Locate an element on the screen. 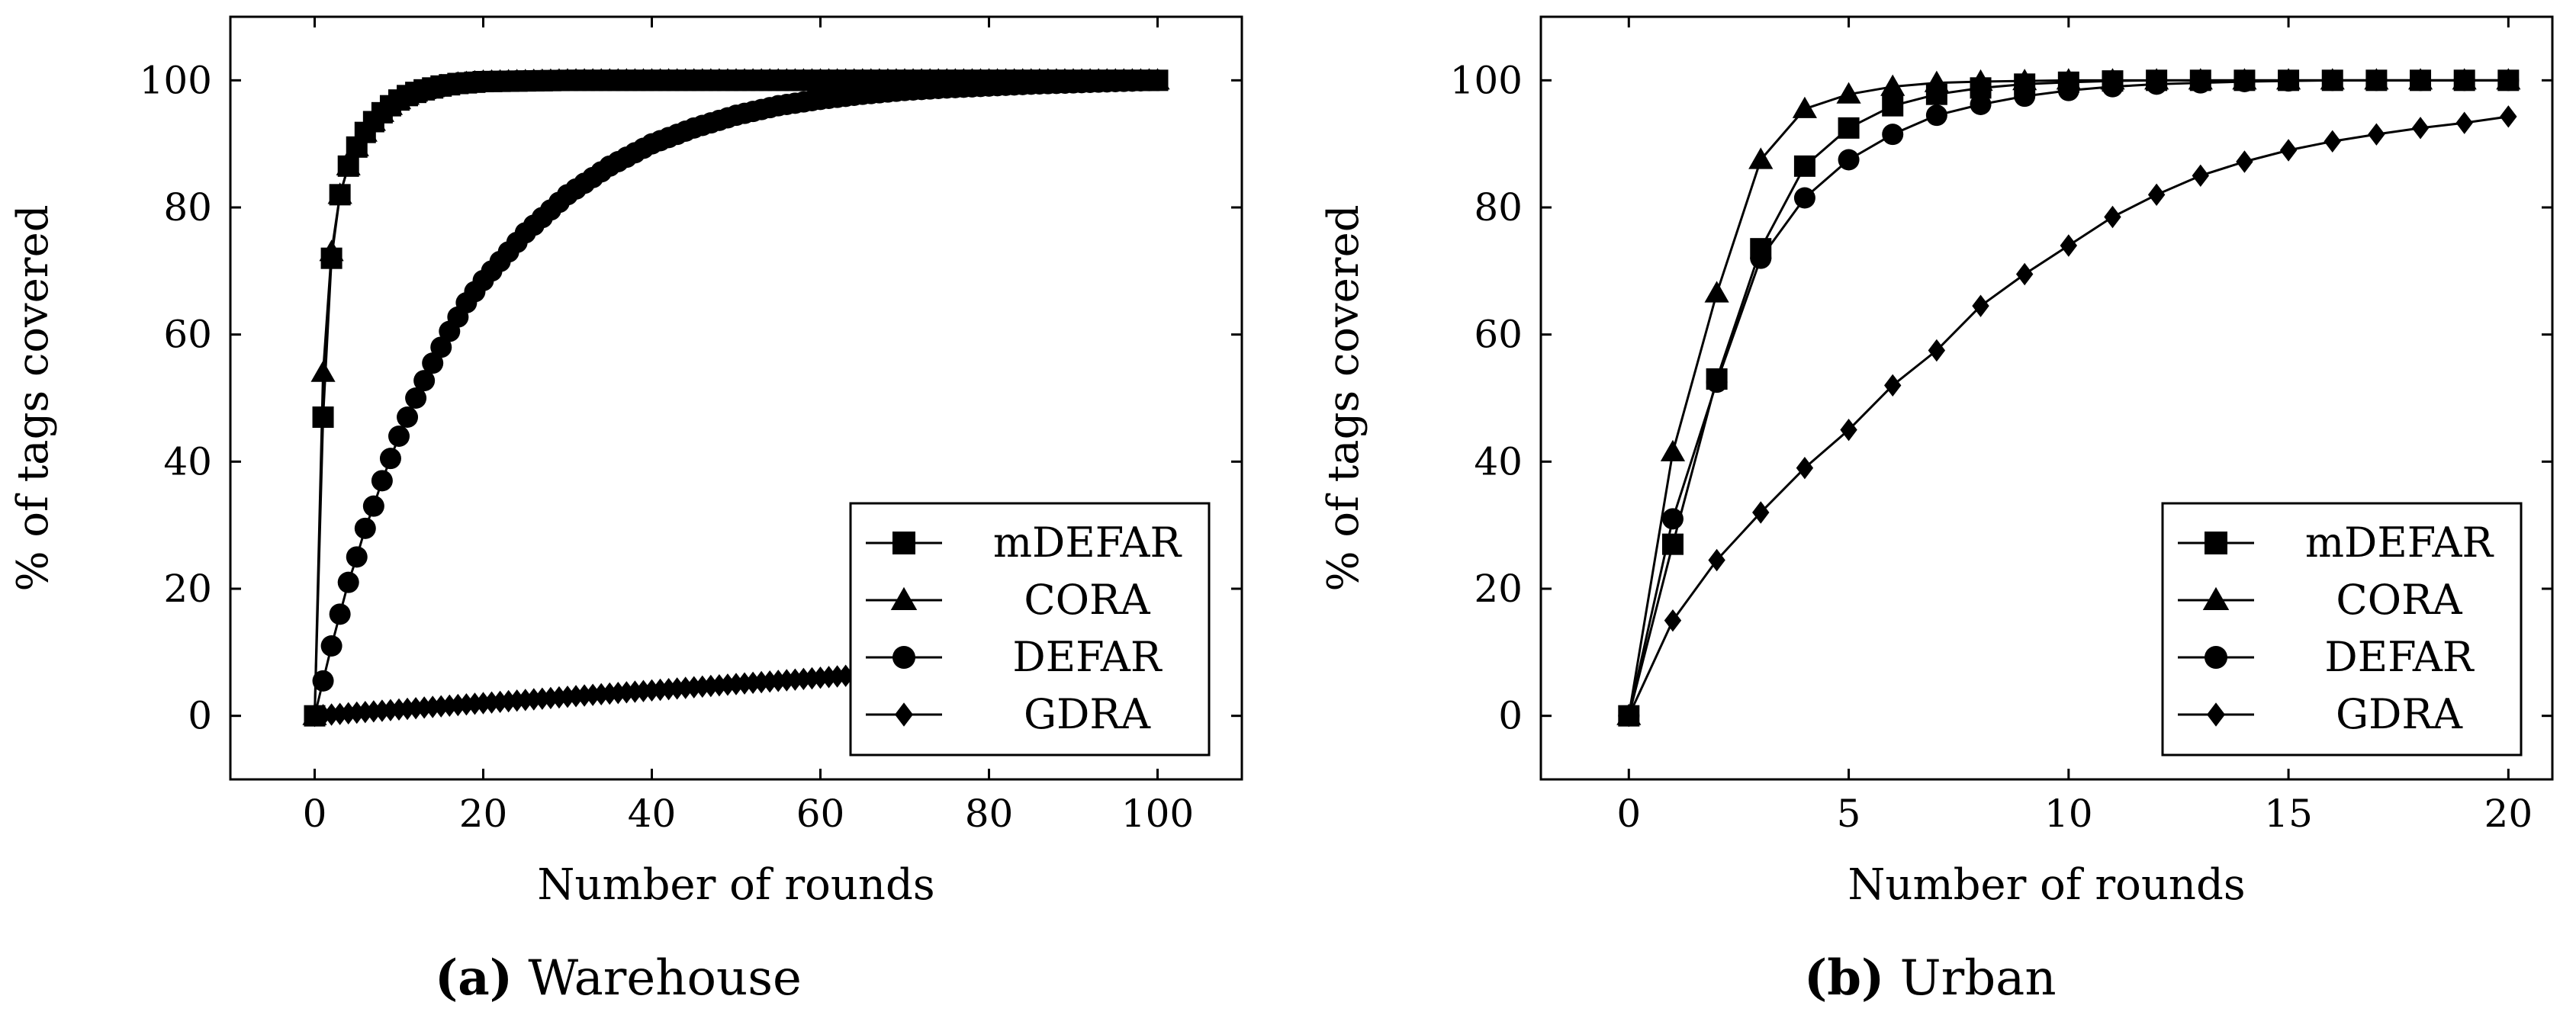  x-tick-label: 40 is located at coordinates (653, 814).